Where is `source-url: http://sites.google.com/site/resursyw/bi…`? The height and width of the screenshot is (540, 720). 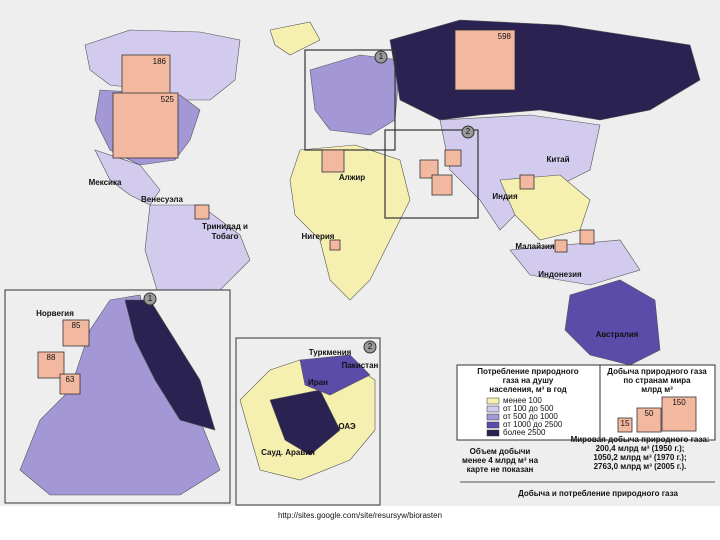 source-url: http://sites.google.com/site/resursyw/bi… is located at coordinates (360, 515).